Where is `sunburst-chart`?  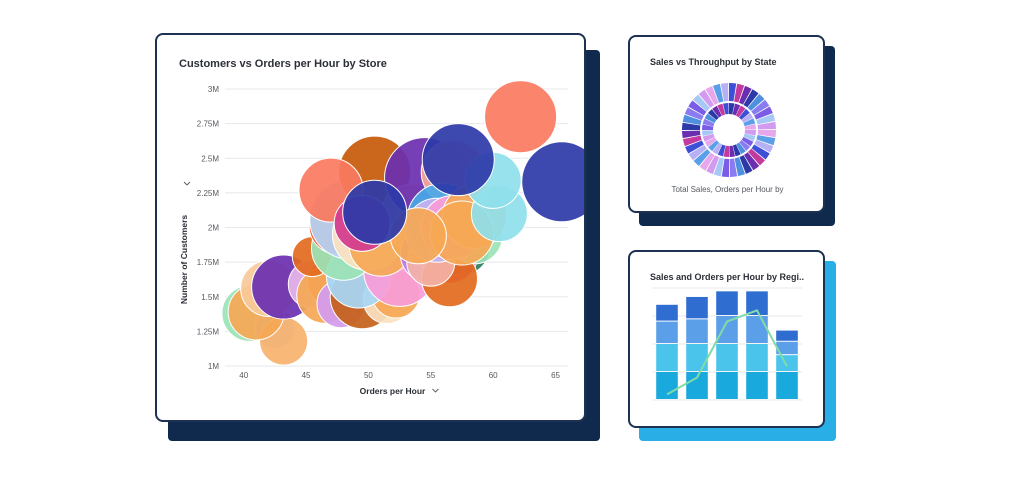 sunburst-chart is located at coordinates (727, 125).